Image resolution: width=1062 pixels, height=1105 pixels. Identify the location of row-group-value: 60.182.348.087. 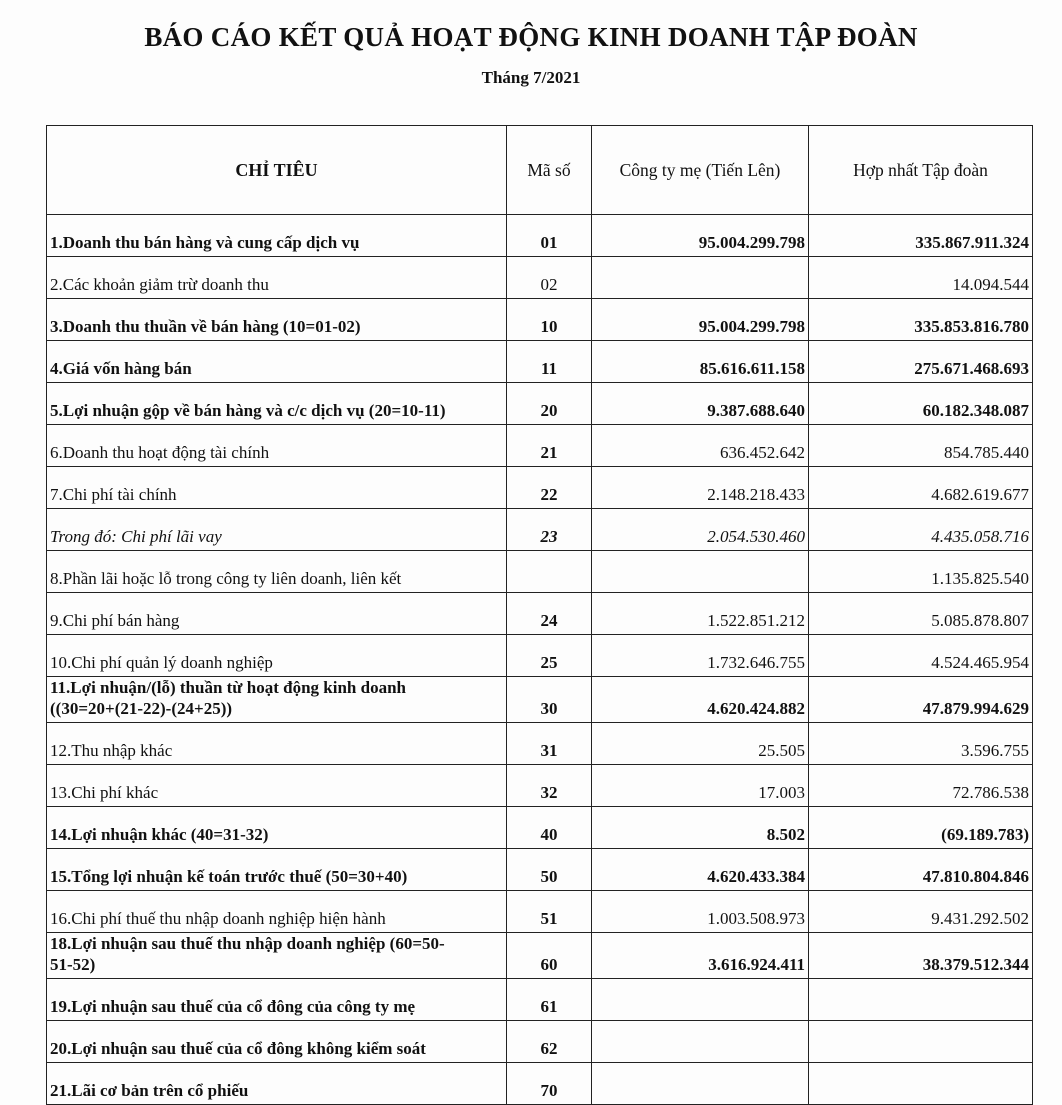
(920, 403).